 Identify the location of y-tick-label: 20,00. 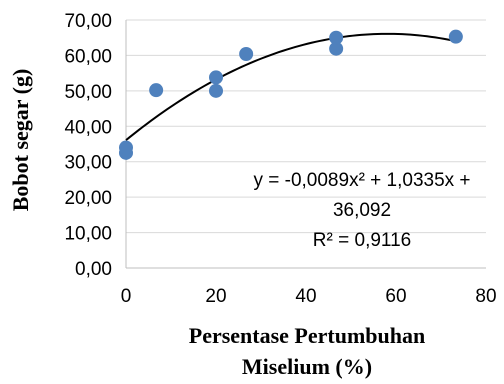
(88, 198).